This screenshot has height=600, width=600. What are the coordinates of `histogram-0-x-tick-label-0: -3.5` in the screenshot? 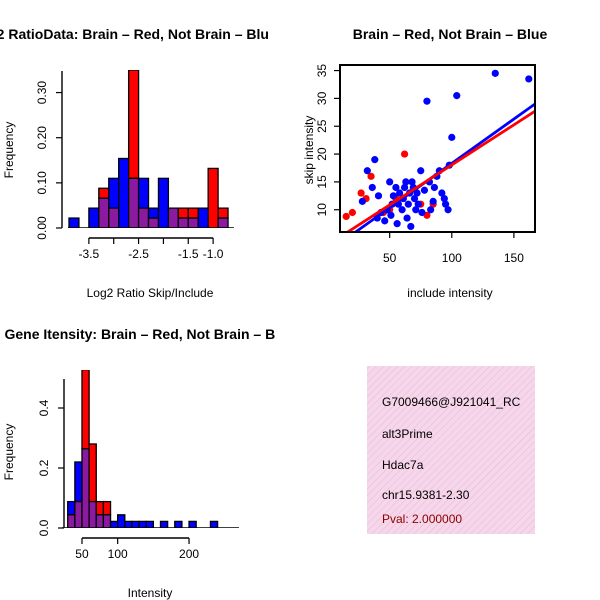 It's located at (89, 254).